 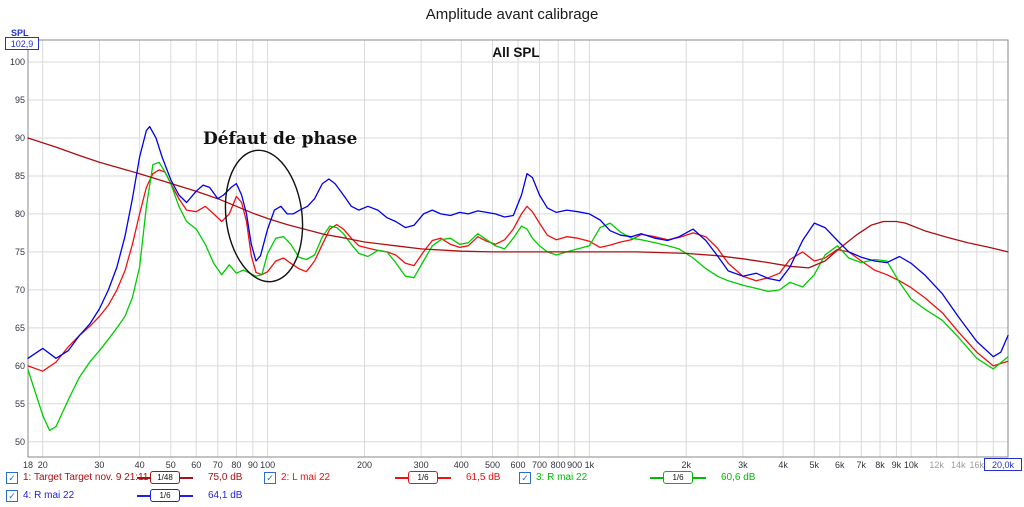 I want to click on legend-label: 2: L mai 22, so click(x=306, y=477).